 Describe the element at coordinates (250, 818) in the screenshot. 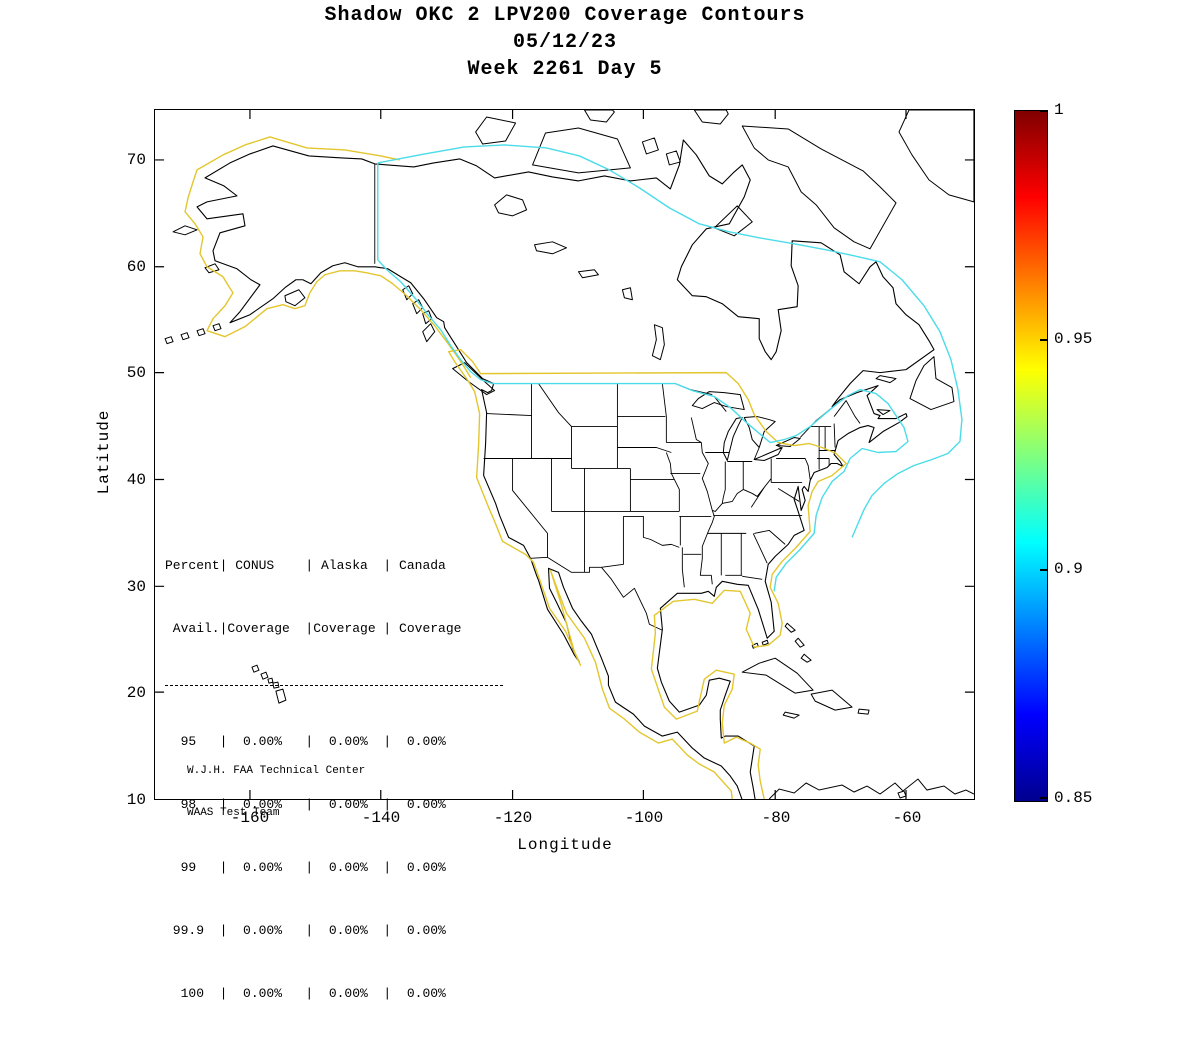

I see `x-tick-label: -160` at that location.